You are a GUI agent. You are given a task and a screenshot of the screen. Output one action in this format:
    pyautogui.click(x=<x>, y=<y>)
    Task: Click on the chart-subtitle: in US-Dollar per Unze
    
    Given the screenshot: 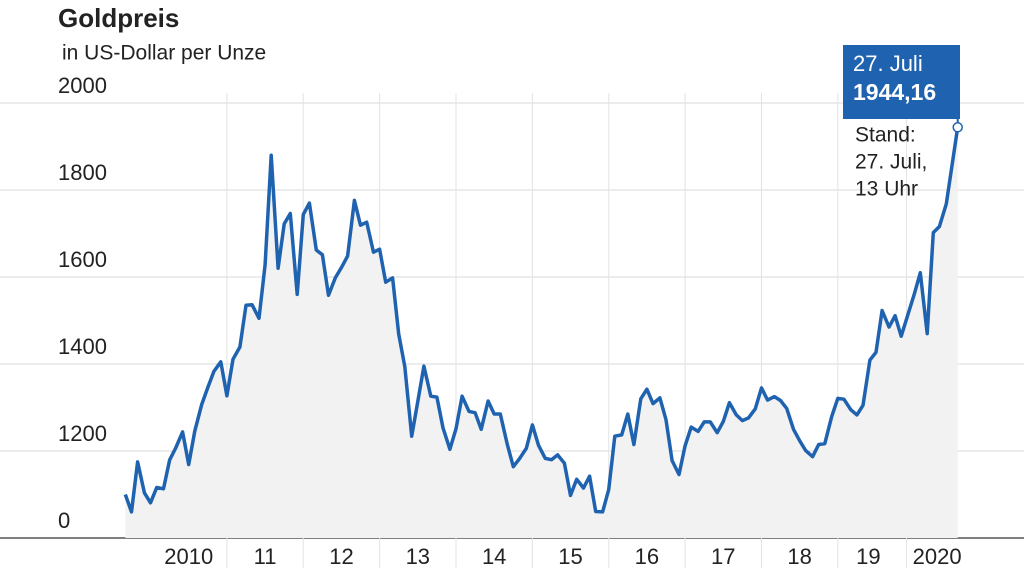 What is the action you would take?
    pyautogui.click(x=164, y=53)
    